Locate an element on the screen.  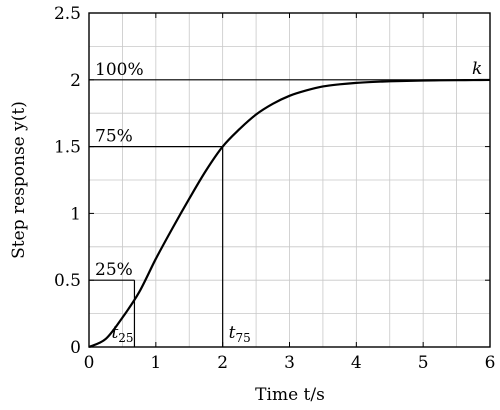
x-tick-label: 5 is located at coordinates (423, 363).